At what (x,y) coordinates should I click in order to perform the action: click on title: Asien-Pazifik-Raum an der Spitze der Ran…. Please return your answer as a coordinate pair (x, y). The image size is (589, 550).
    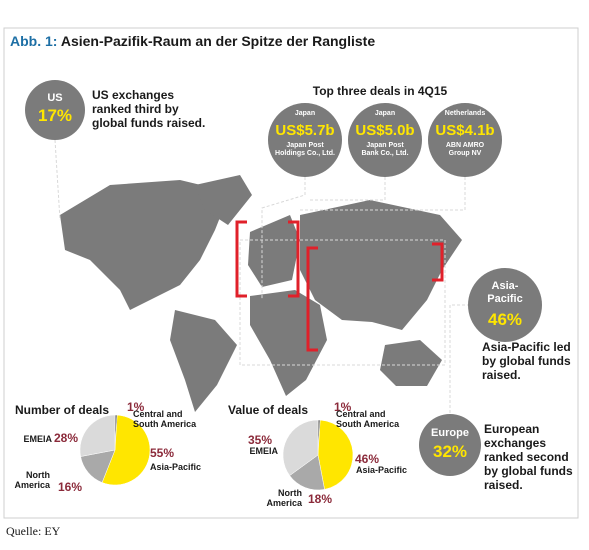
    Looking at the image, I should click on (218, 41).